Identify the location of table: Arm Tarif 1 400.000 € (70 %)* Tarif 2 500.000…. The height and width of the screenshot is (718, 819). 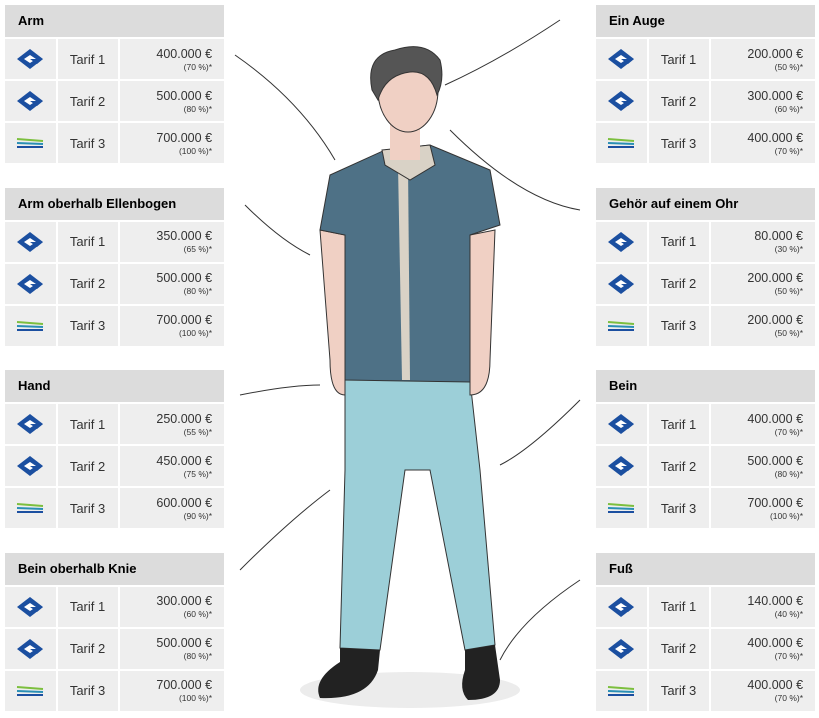
(115, 85).